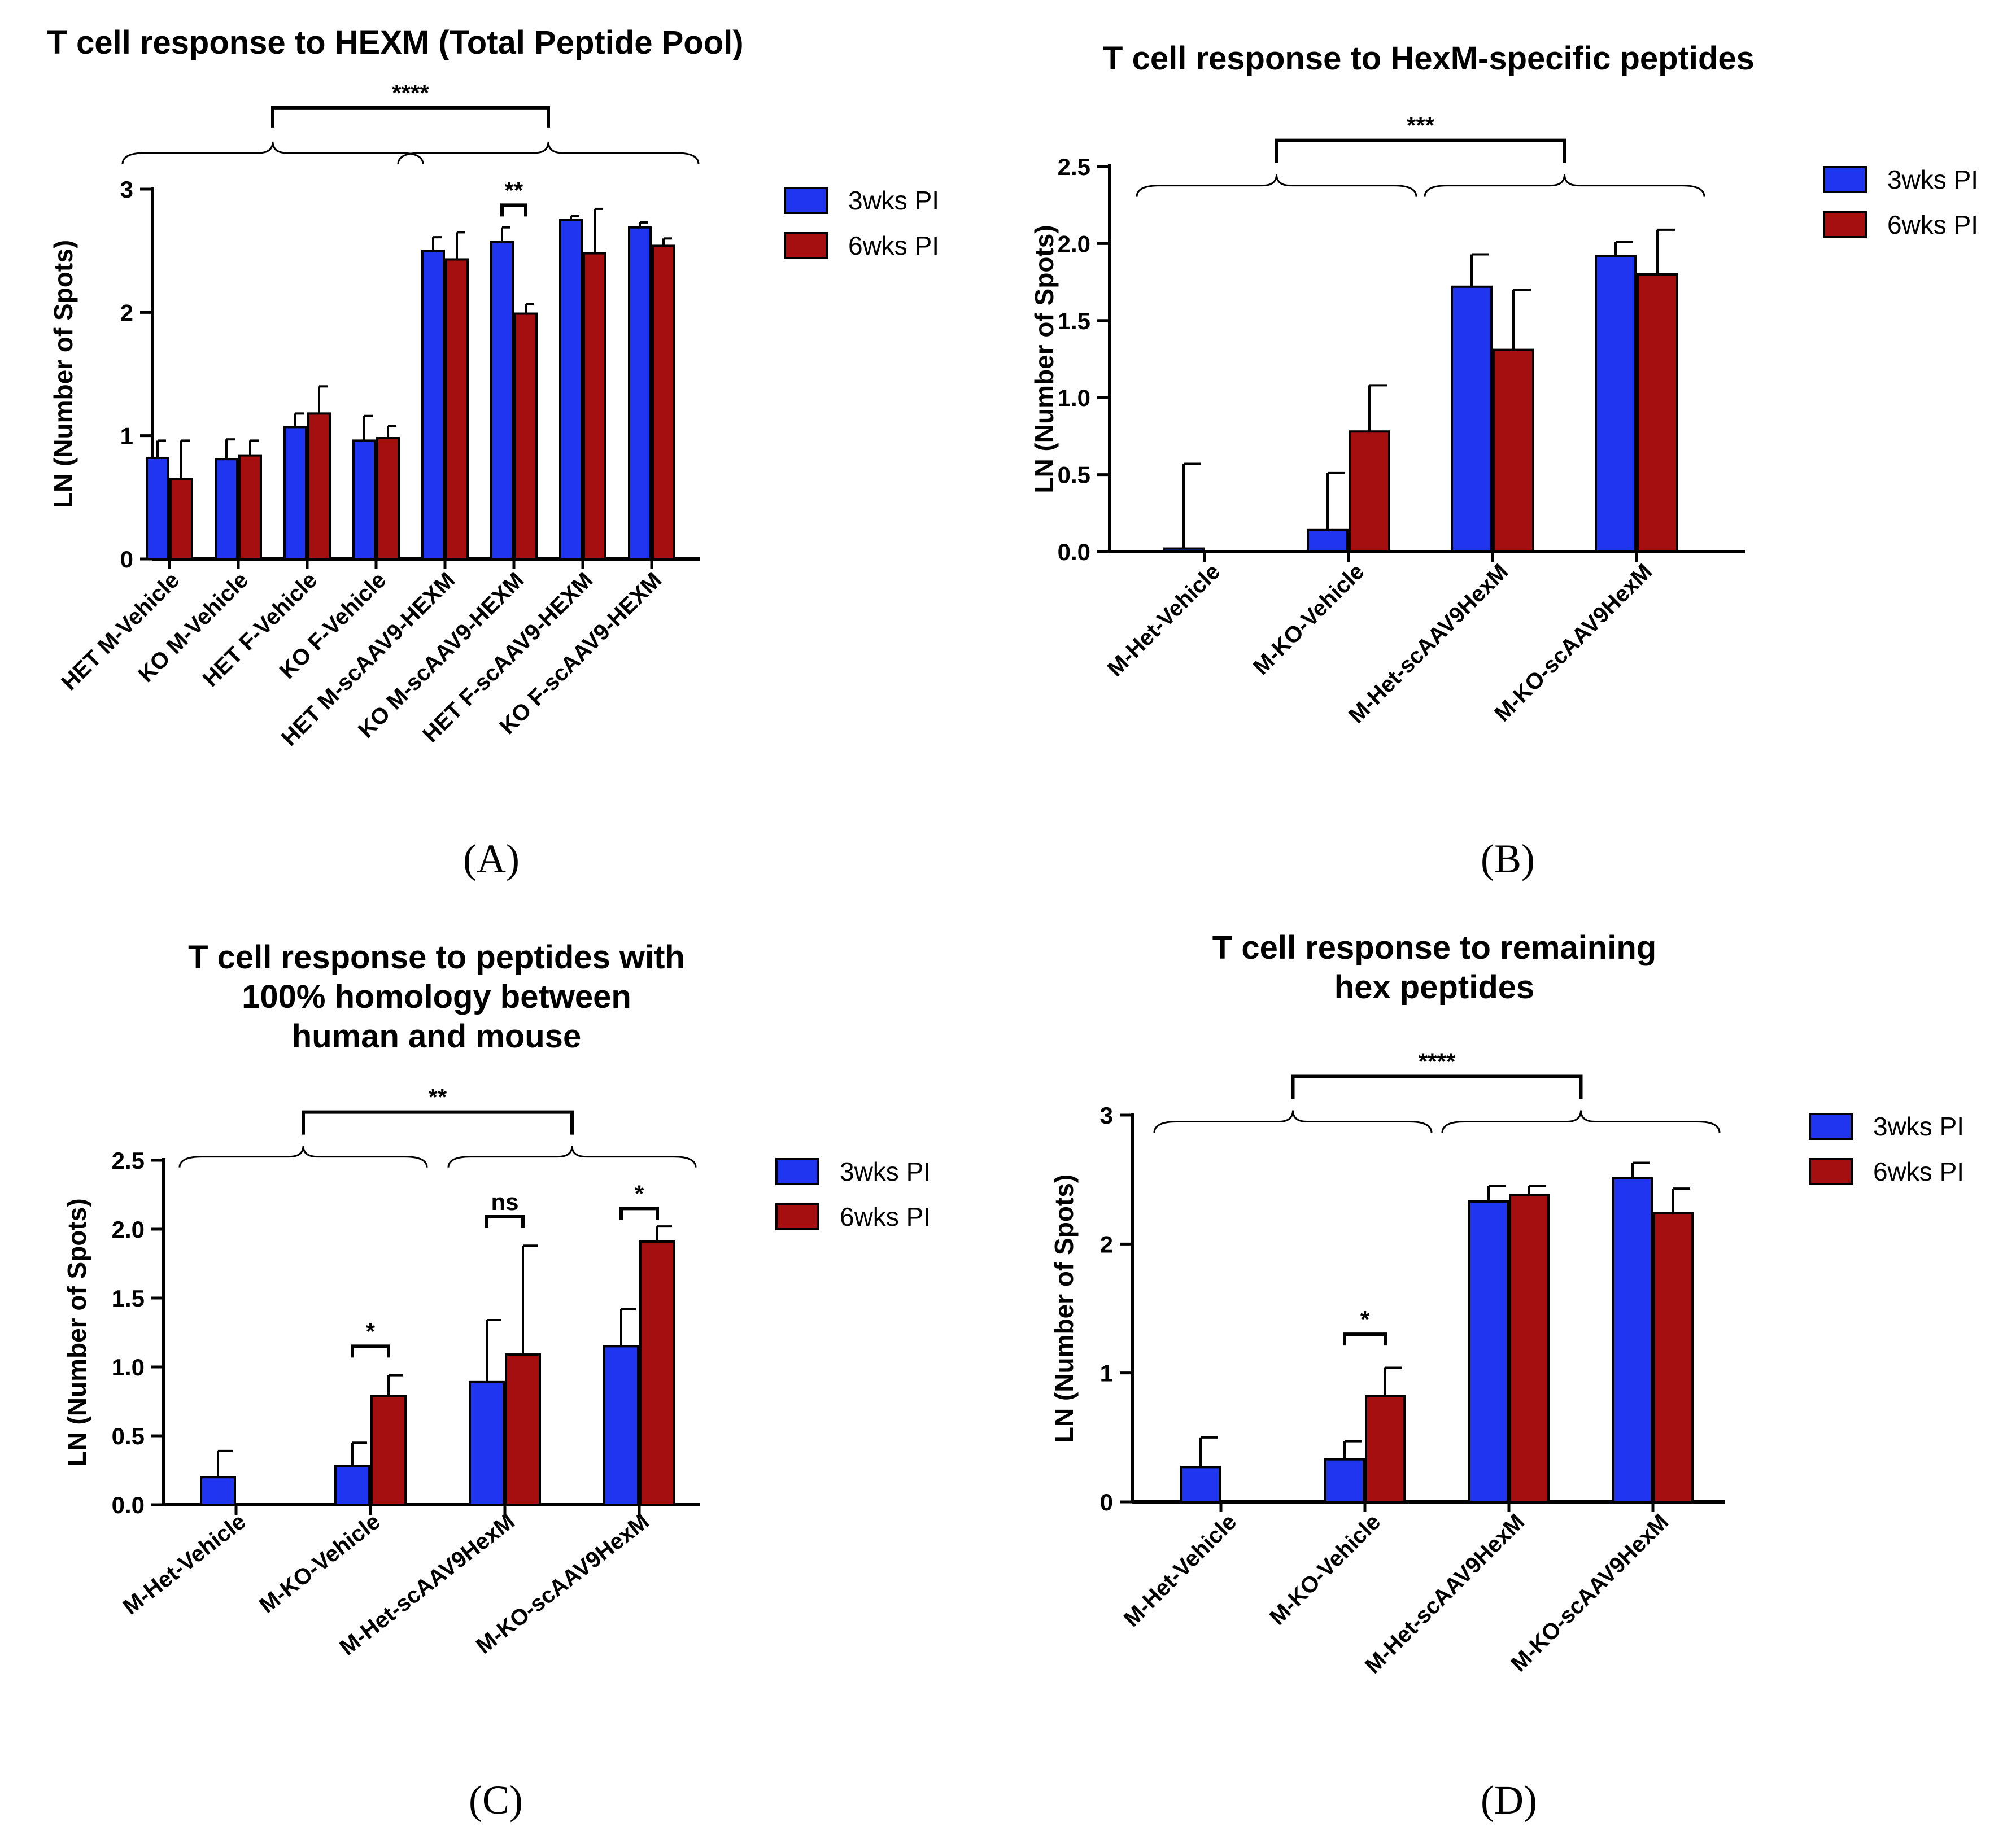  Describe the element at coordinates (885, 1171) in the screenshot. I see `legend-label: 3wks PI` at that location.